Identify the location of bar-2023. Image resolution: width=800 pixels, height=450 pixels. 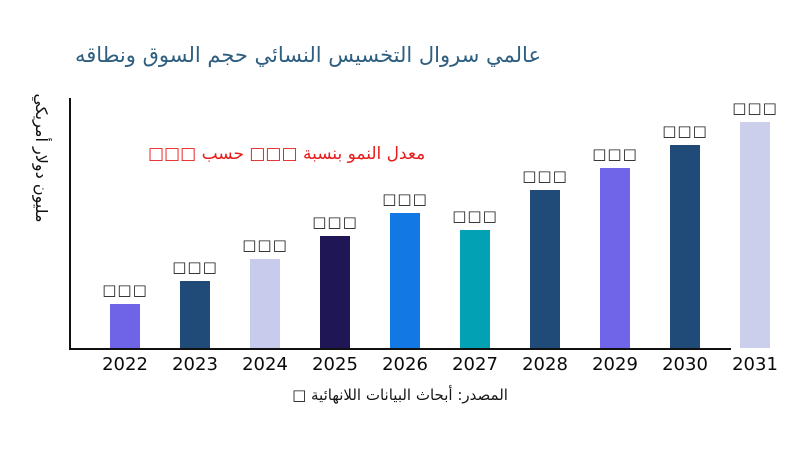
(195, 314).